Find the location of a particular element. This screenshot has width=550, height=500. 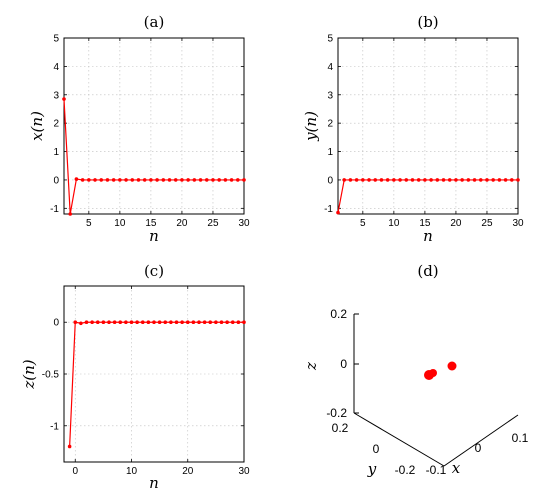

panel-a-xtick-3: 20 is located at coordinates (182, 223).